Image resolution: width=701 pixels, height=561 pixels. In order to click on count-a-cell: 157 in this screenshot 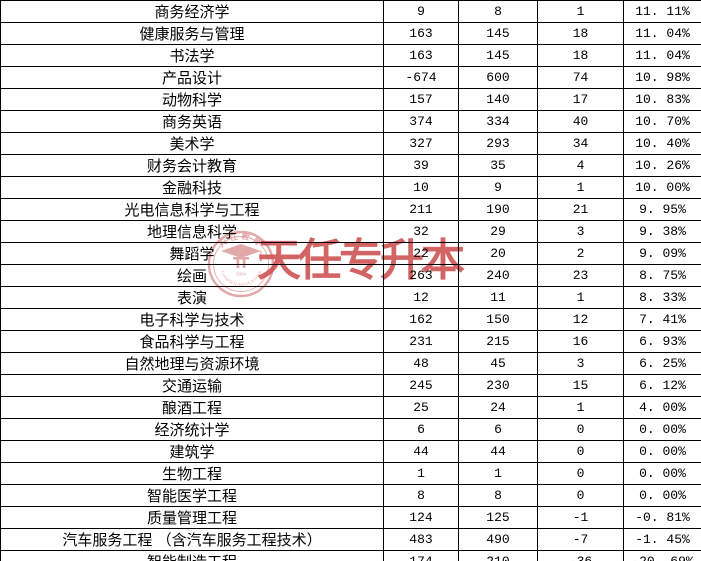, I will do `click(421, 99)`.